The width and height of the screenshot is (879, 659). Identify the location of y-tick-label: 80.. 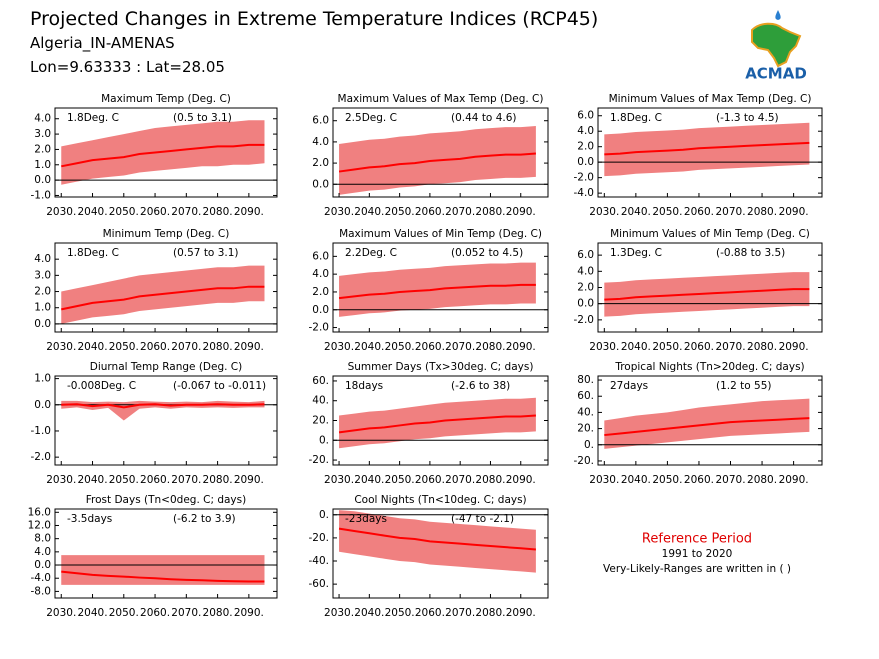
(585, 380).